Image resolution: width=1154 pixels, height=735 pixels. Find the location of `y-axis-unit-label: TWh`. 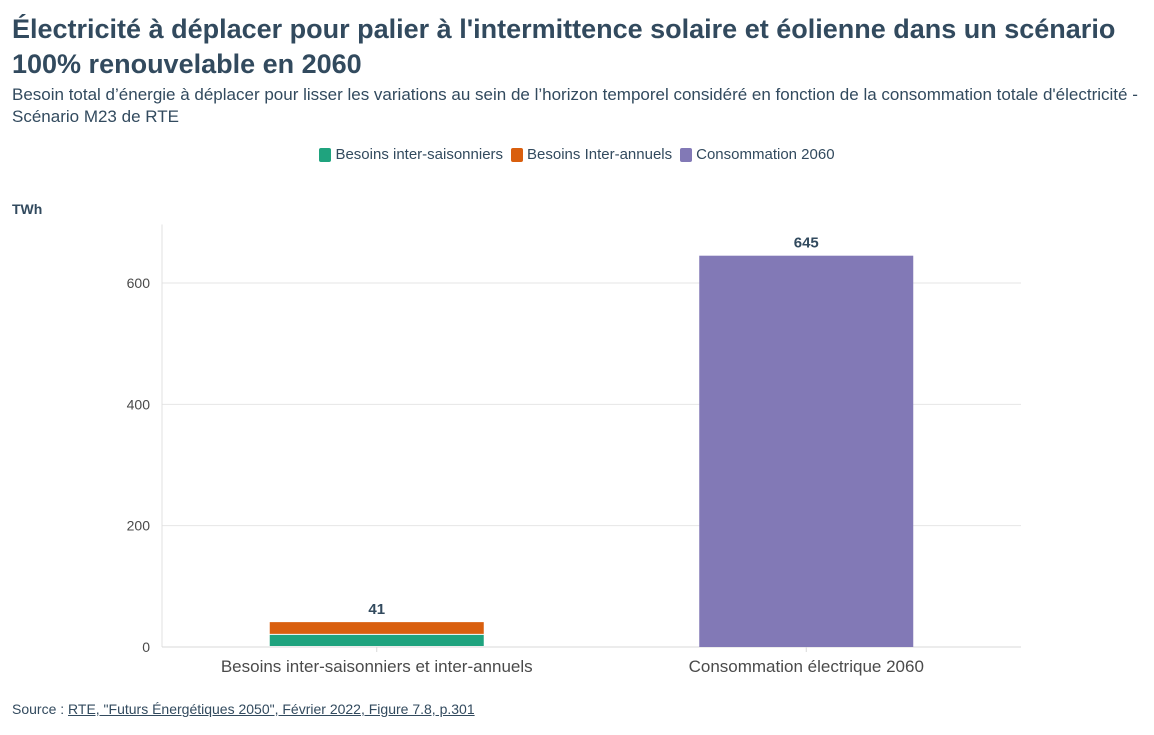

y-axis-unit-label: TWh is located at coordinates (27, 209).